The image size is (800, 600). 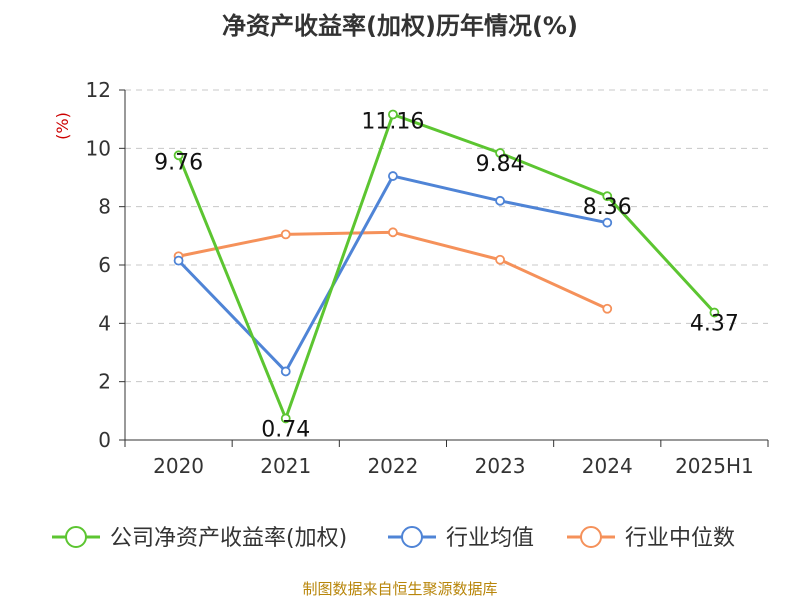 What do you see at coordinates (393, 176) in the screenshot?
I see `series-1-point-2022` at bounding box center [393, 176].